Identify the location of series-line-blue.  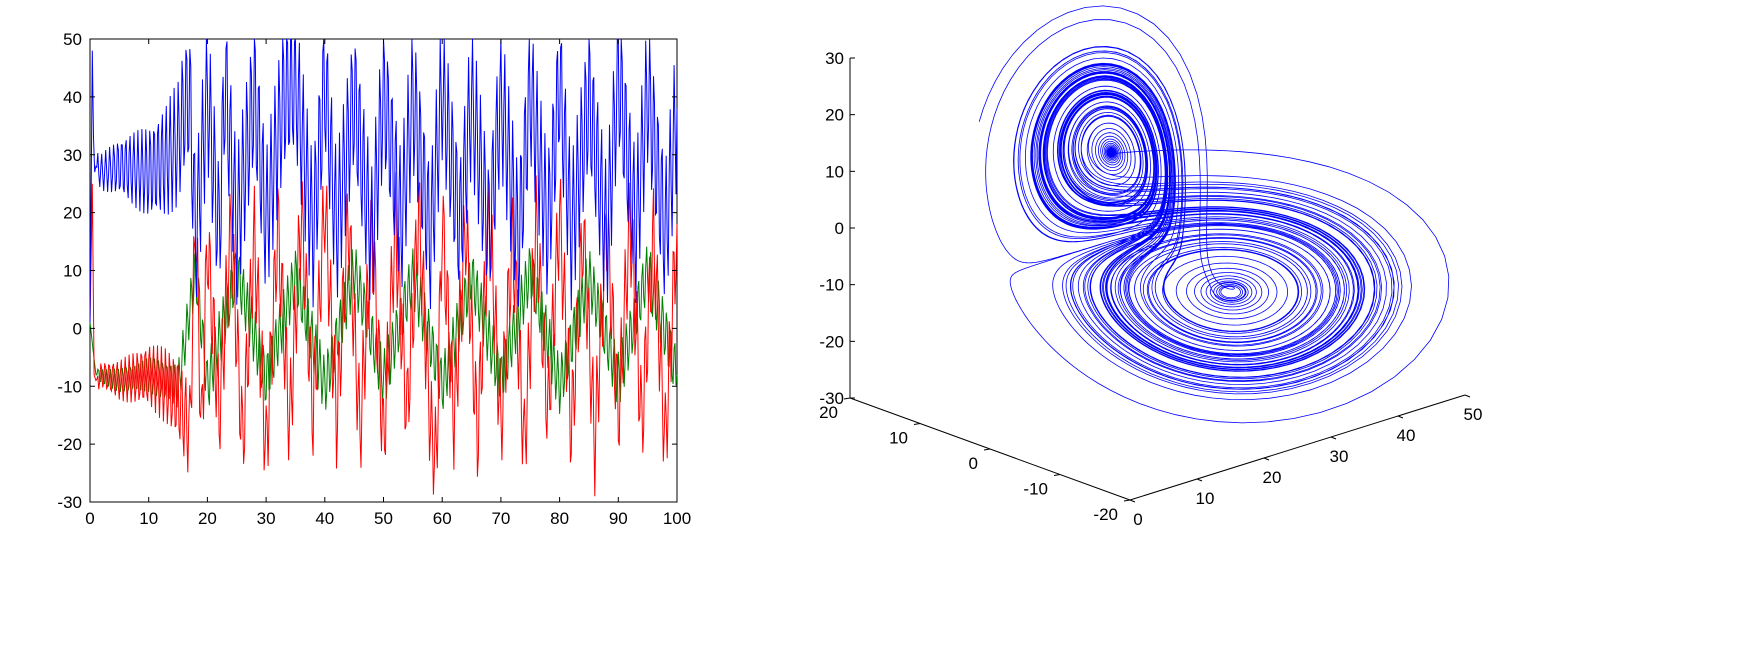
(383, 180).